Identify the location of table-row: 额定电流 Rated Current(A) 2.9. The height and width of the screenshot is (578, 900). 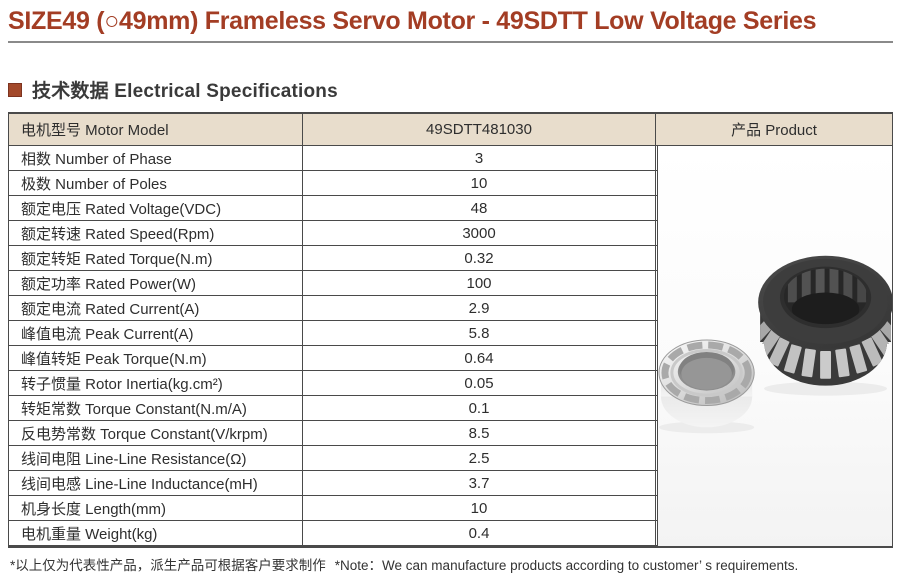
(450, 308).